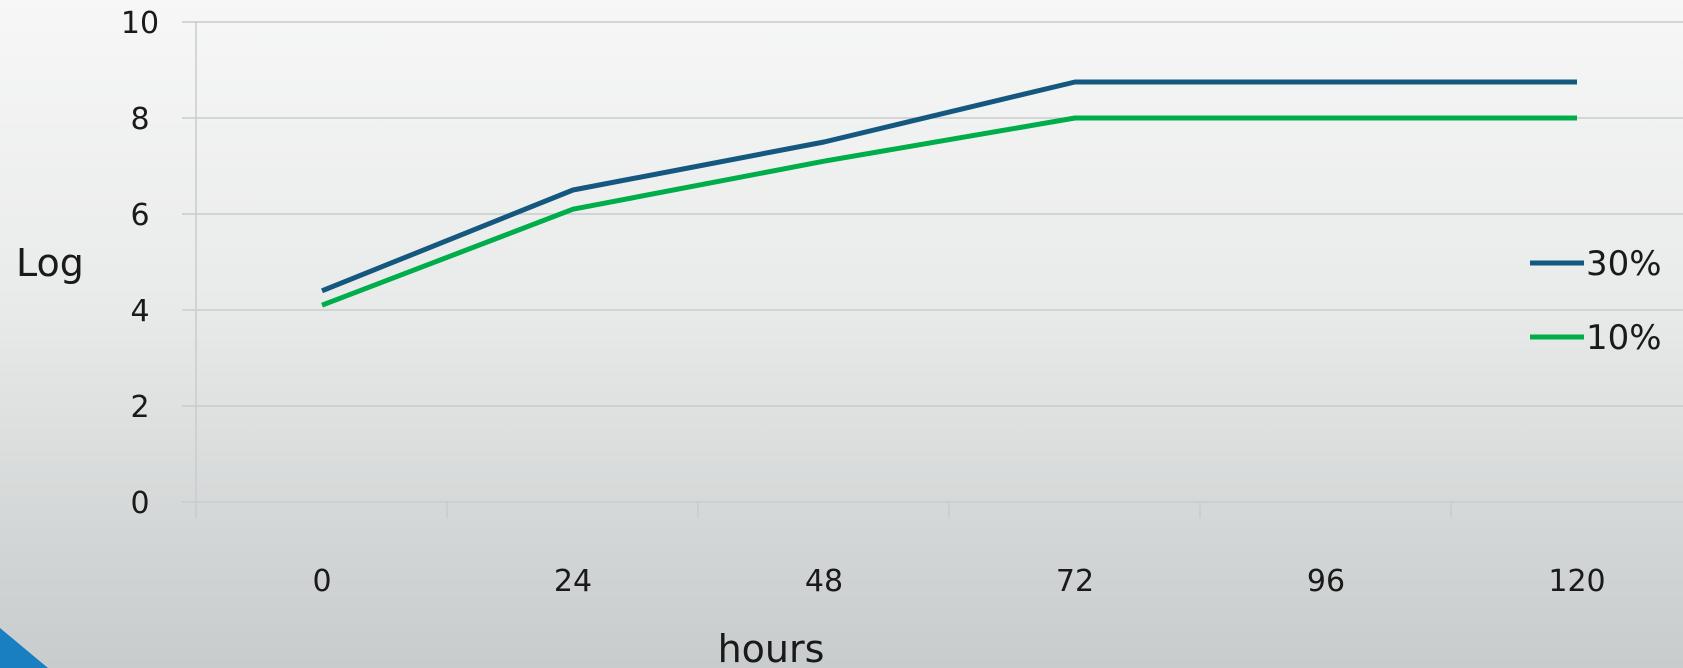 This screenshot has height=668, width=1683. I want to click on legend-label: 30%, so click(1624, 264).